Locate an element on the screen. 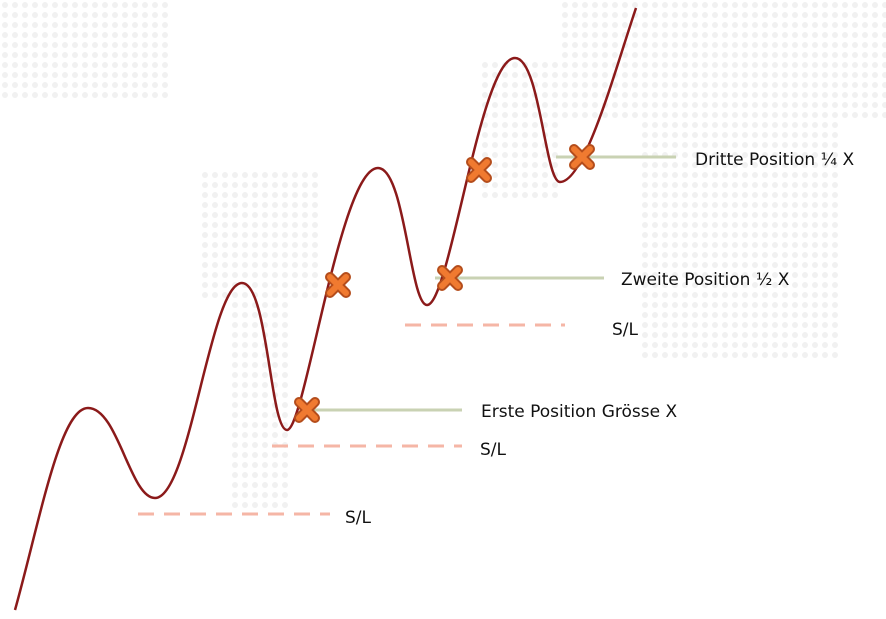  position-label: Zweite Position ½ X is located at coordinates (705, 280).